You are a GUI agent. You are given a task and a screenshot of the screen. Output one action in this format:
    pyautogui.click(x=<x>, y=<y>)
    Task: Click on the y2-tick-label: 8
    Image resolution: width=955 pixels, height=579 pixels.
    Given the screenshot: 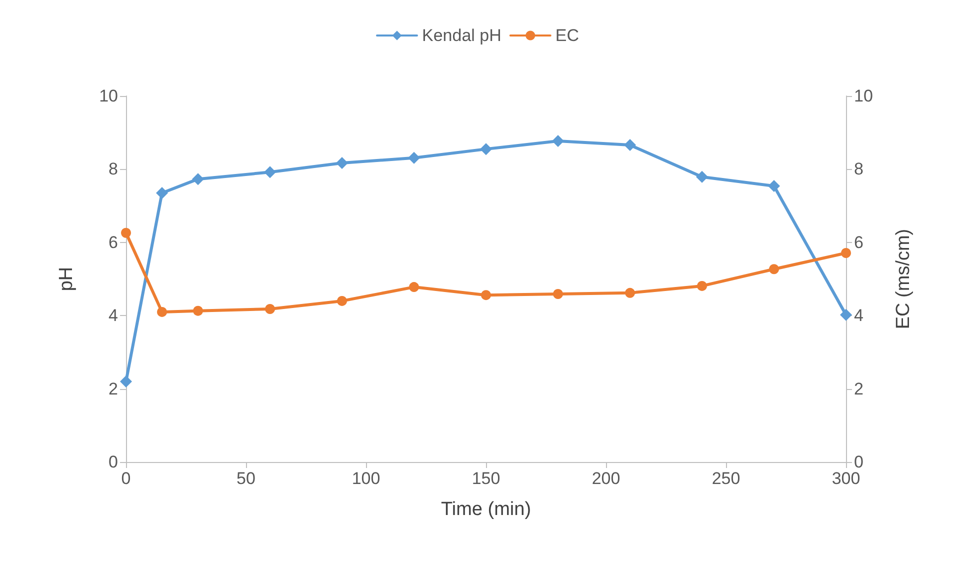 What is the action you would take?
    pyautogui.click(x=859, y=169)
    